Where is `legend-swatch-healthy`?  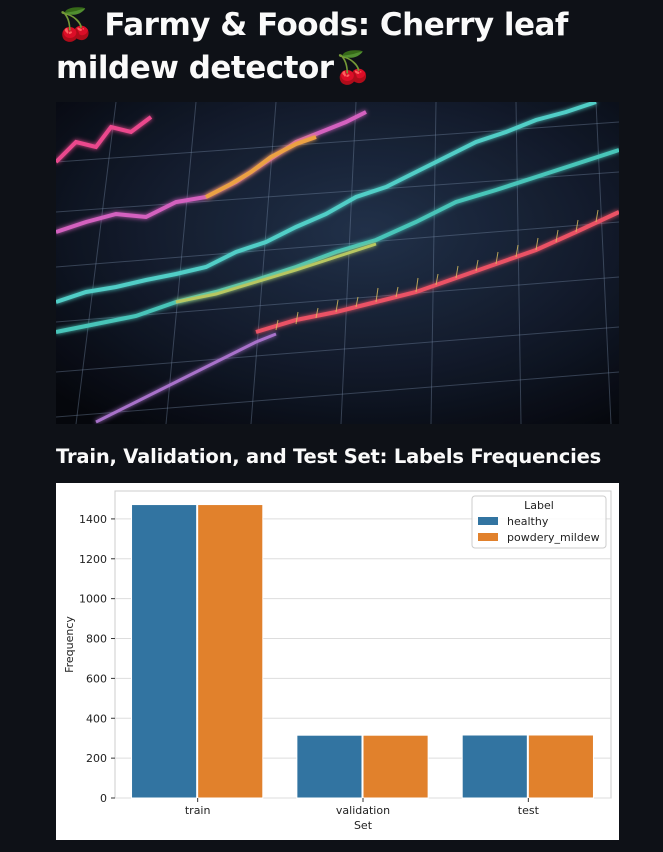
legend-swatch-healthy is located at coordinates (488, 521).